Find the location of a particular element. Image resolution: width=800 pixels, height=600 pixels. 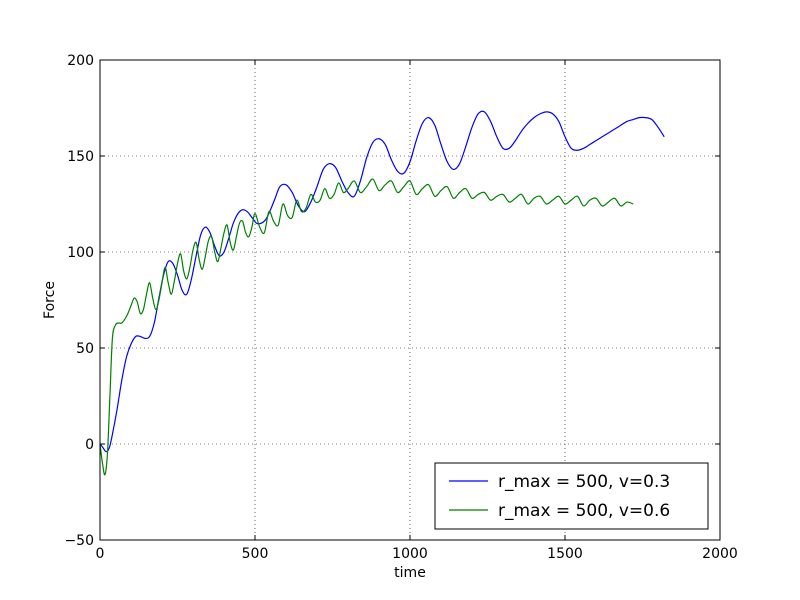

x-tick-label: 500 is located at coordinates (255, 554).